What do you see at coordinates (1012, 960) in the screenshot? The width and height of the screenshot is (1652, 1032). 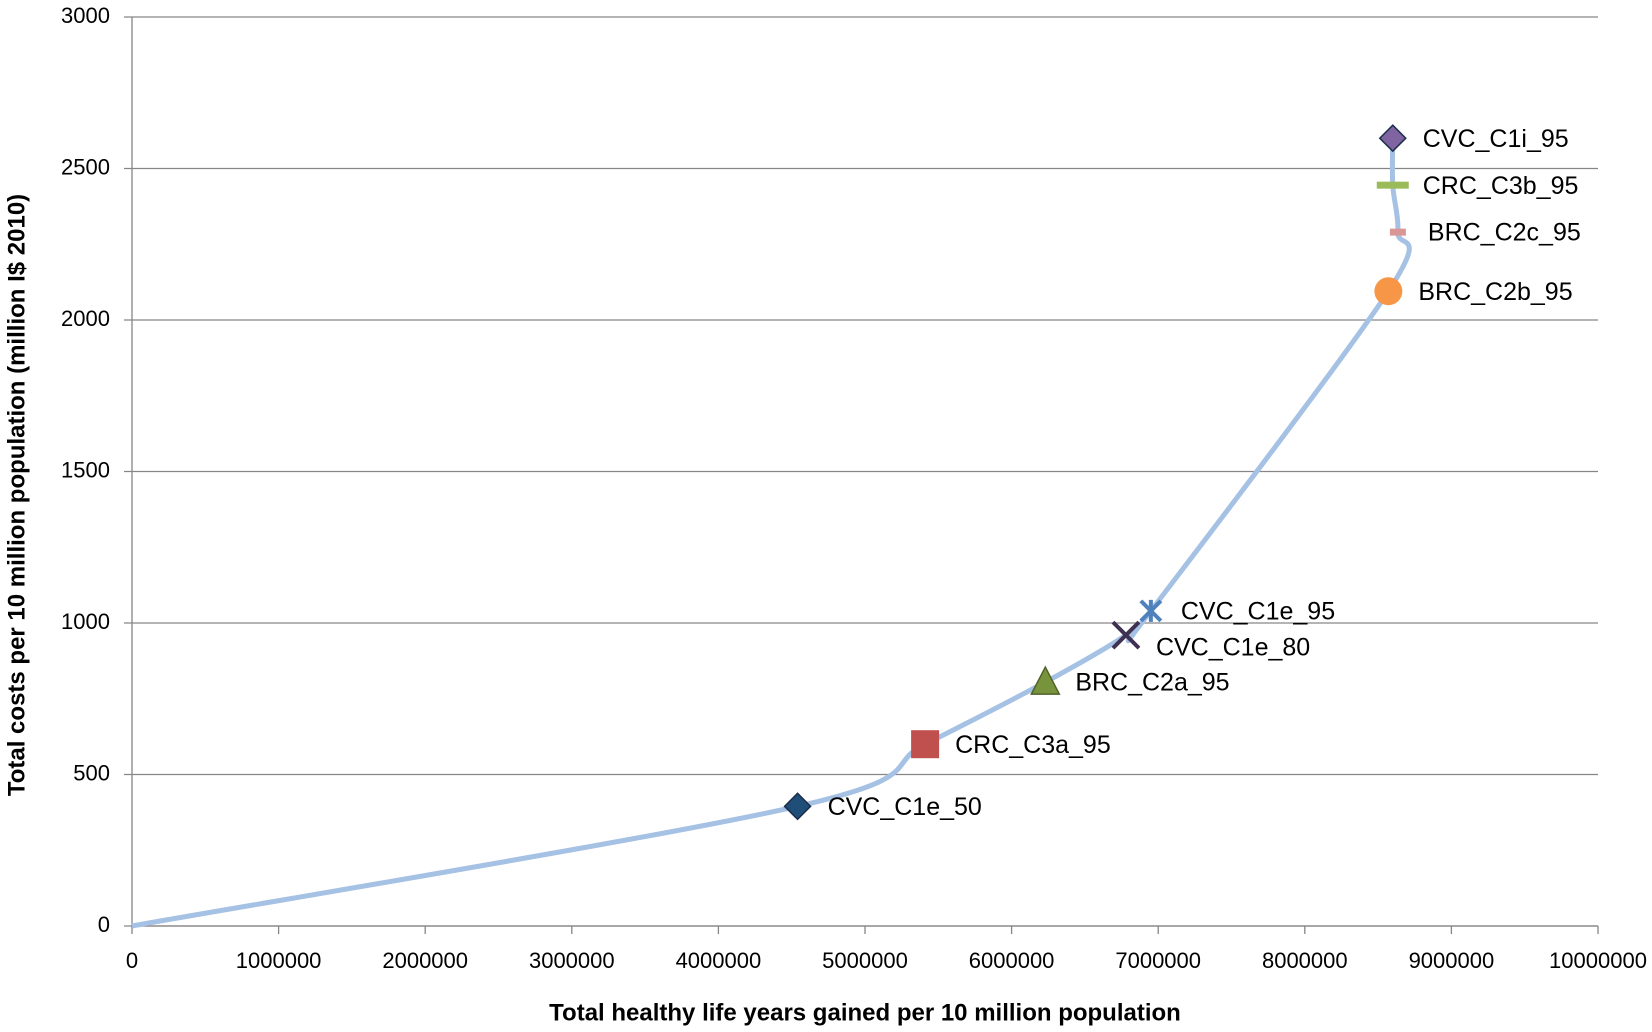 I see `x-tick-label: 6000000` at bounding box center [1012, 960].